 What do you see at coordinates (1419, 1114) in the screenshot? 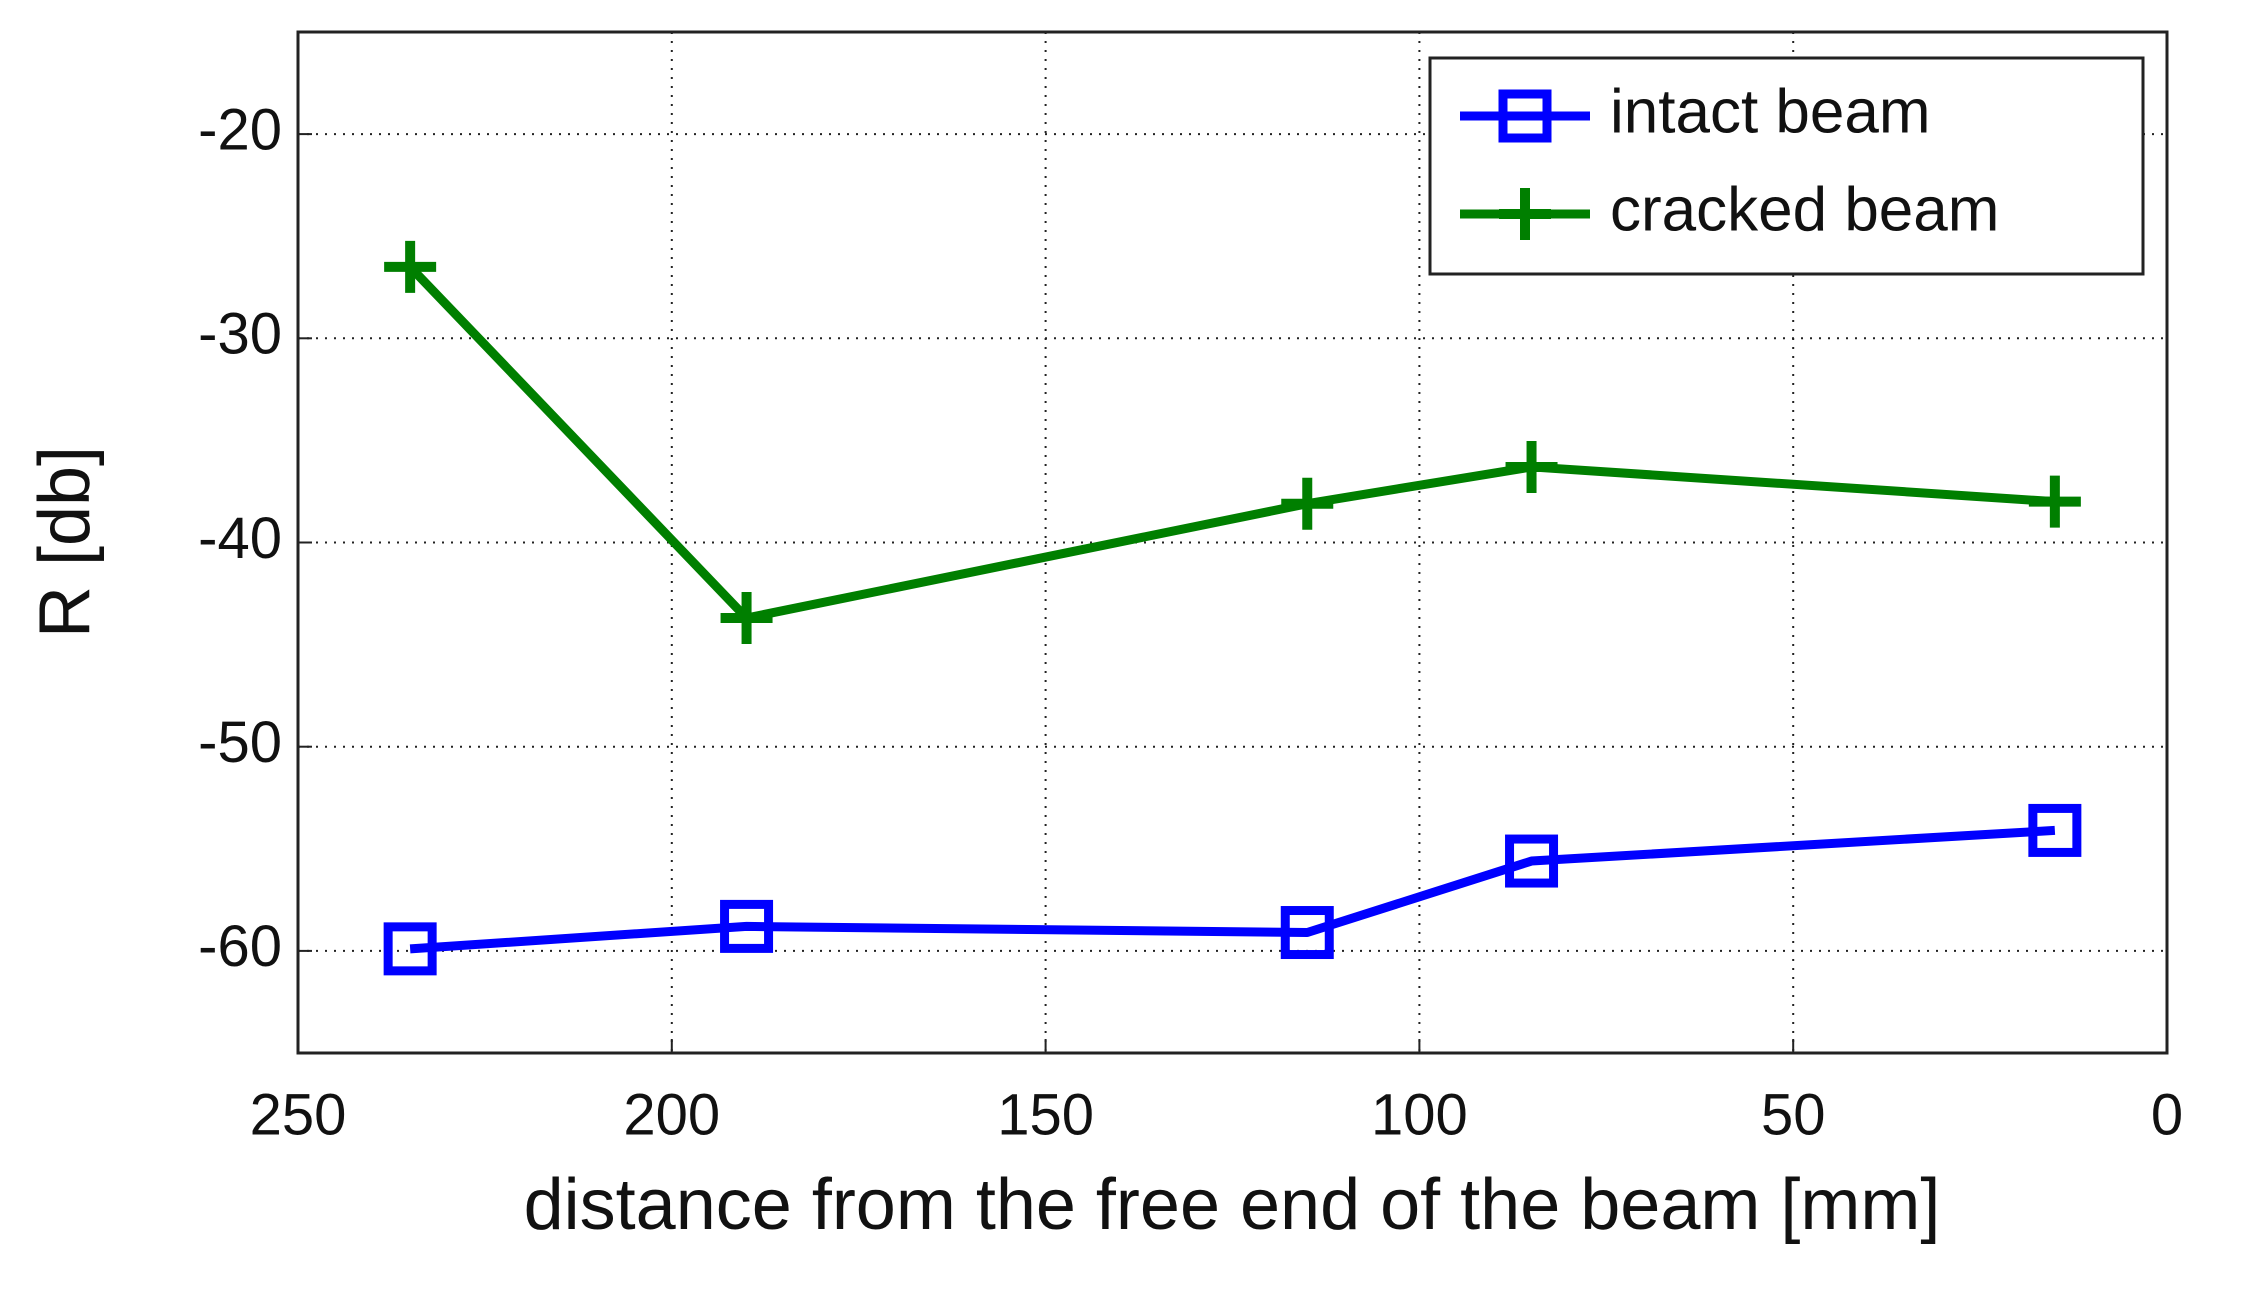
I see `x-tick-label: 100` at bounding box center [1419, 1114].